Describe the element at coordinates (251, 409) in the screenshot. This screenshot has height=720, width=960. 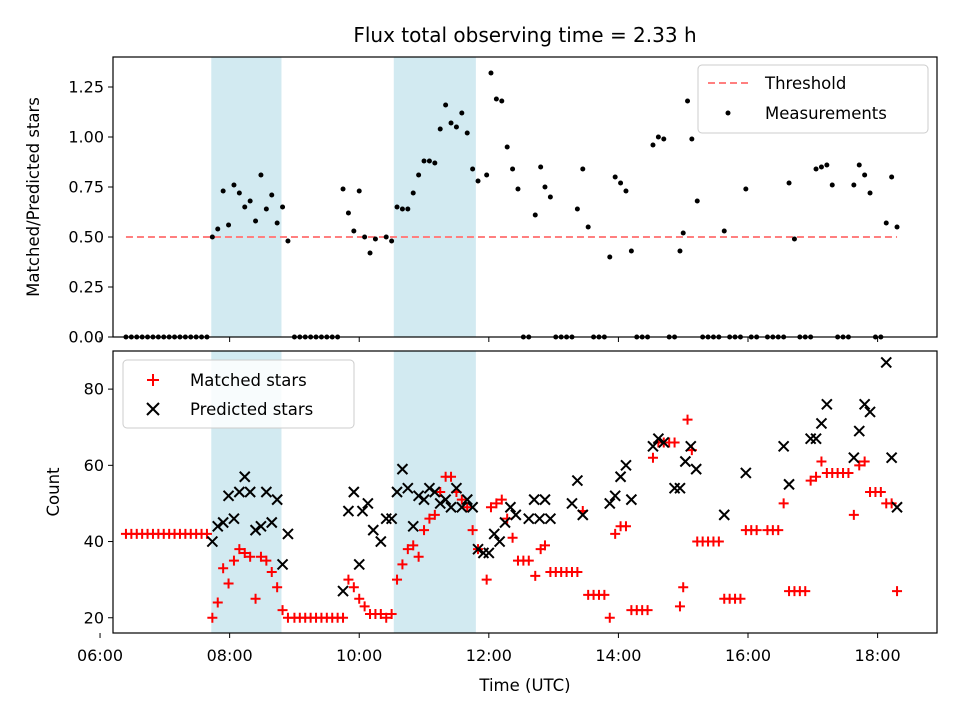
I see `legend-predicted-label: Predicted stars` at that location.